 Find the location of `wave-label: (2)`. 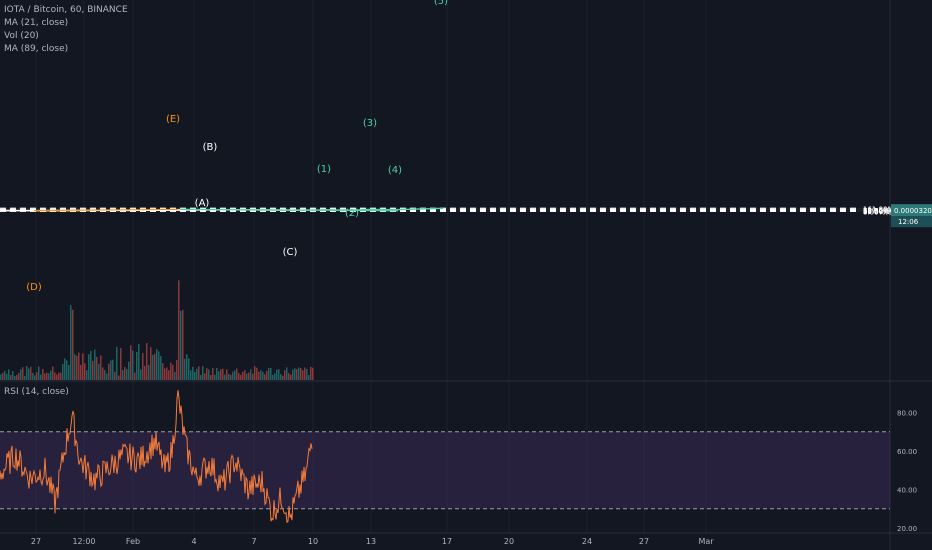

wave-label: (2) is located at coordinates (352, 213).